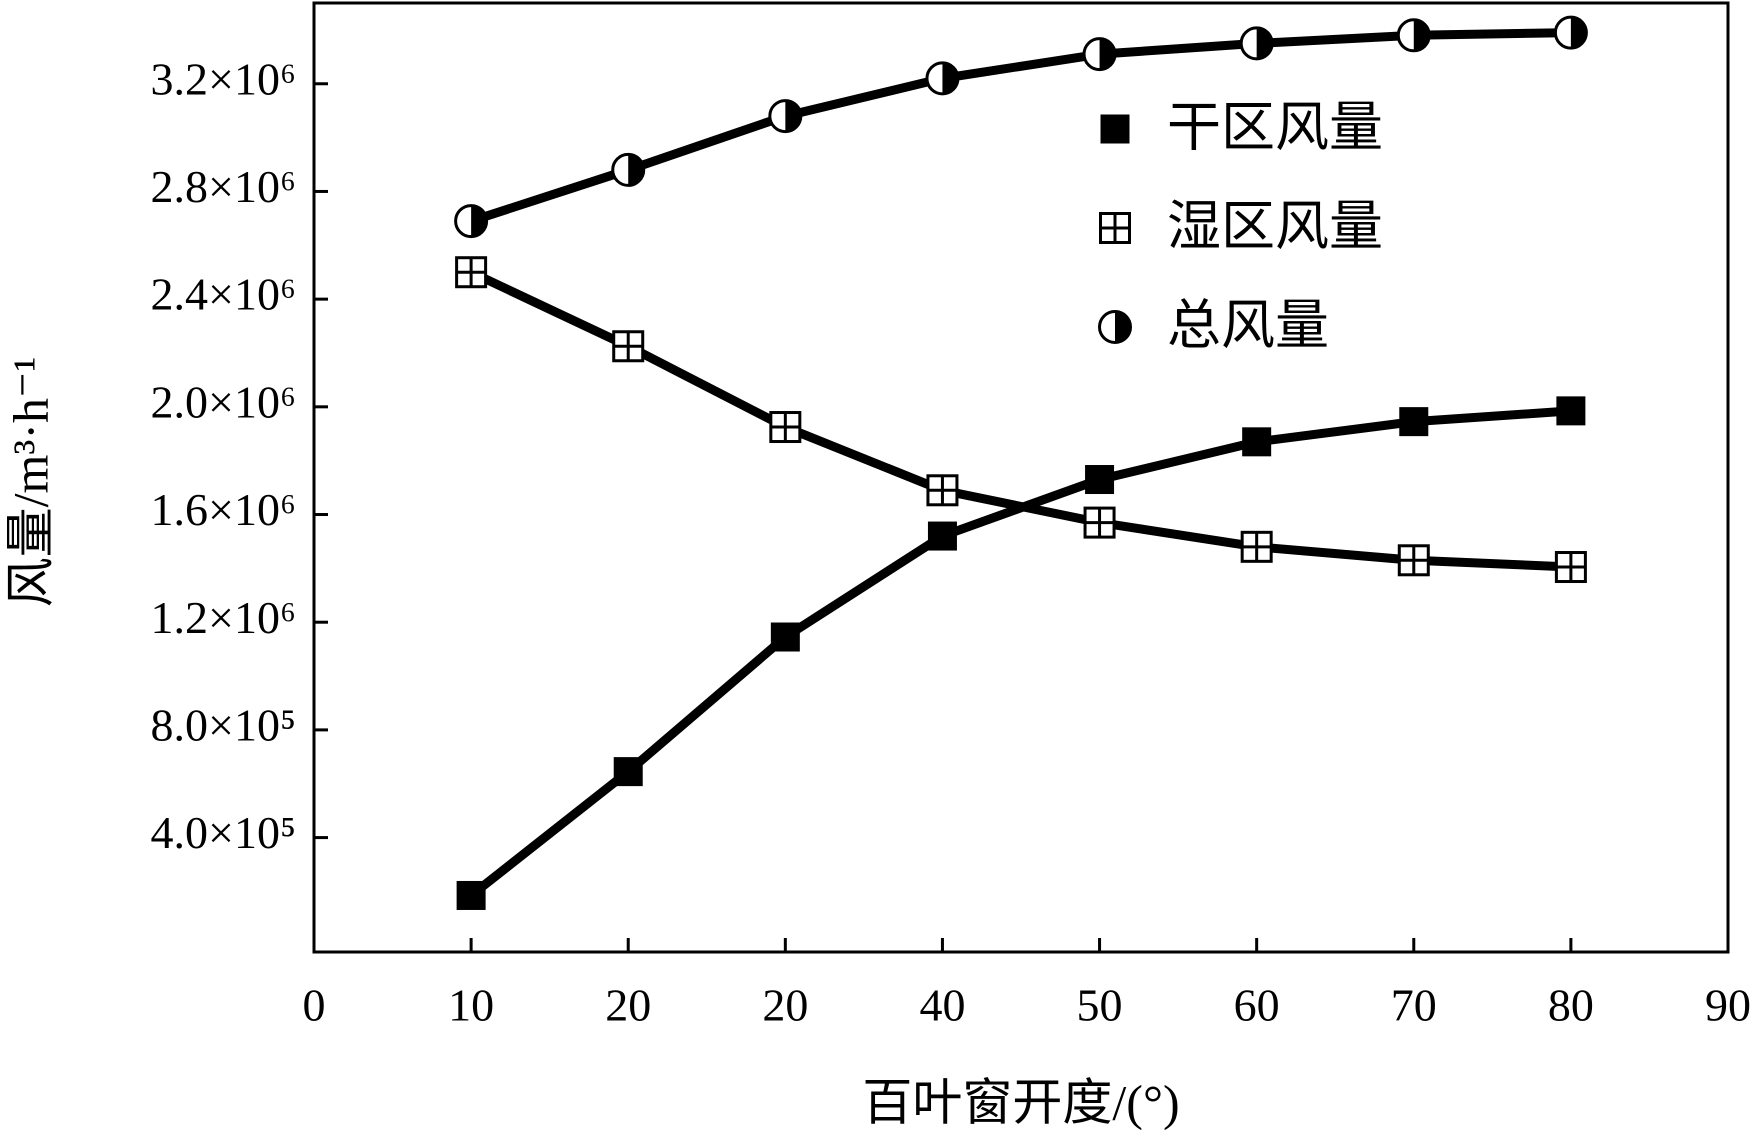  I want to click on legend-label: 湿区风量, so click(1275, 226).